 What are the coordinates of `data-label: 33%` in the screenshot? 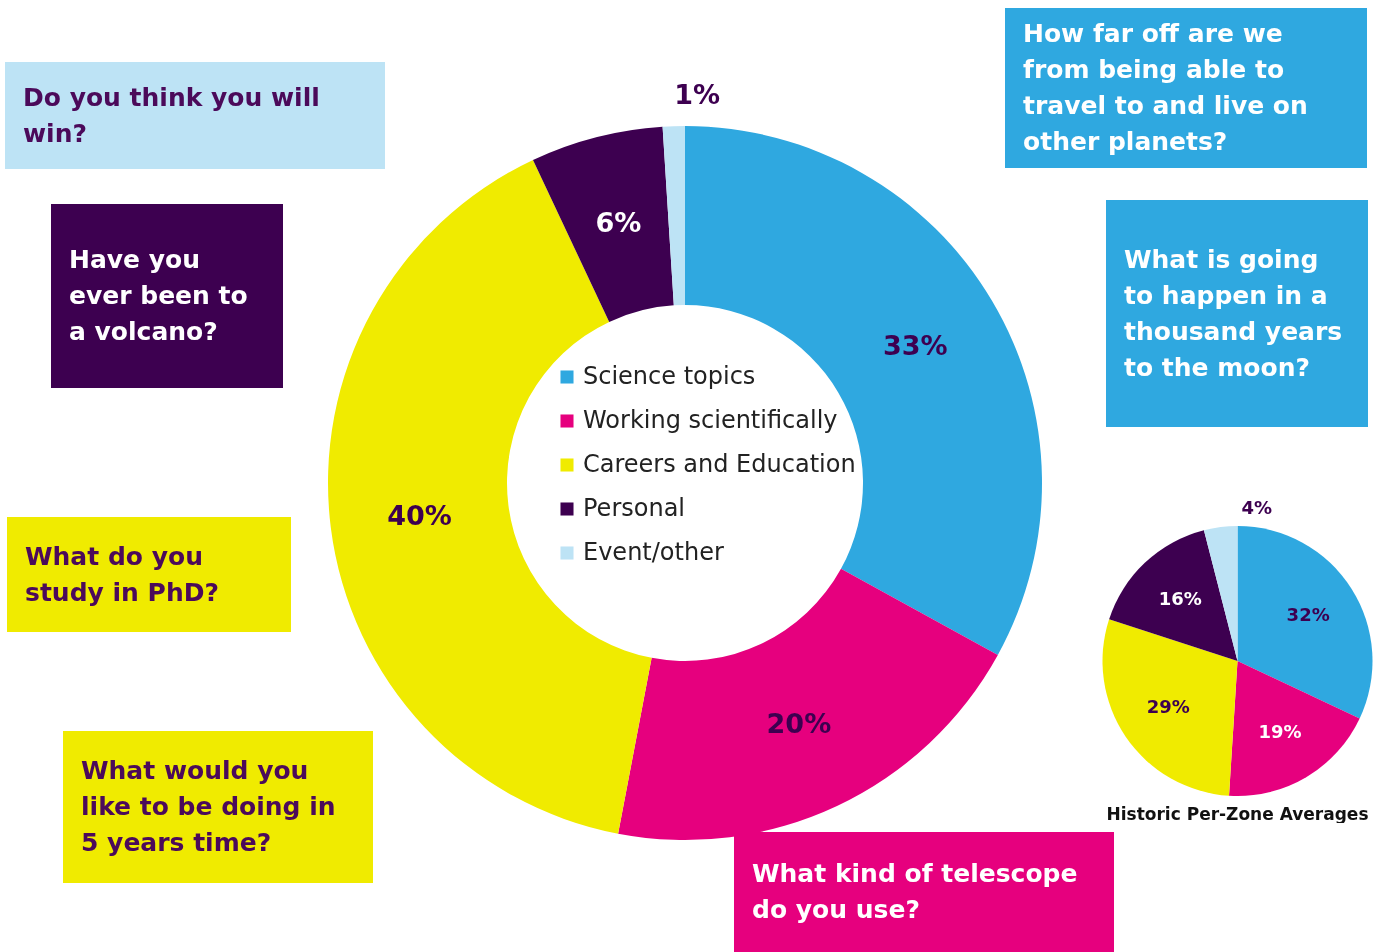 It's located at (915, 345).